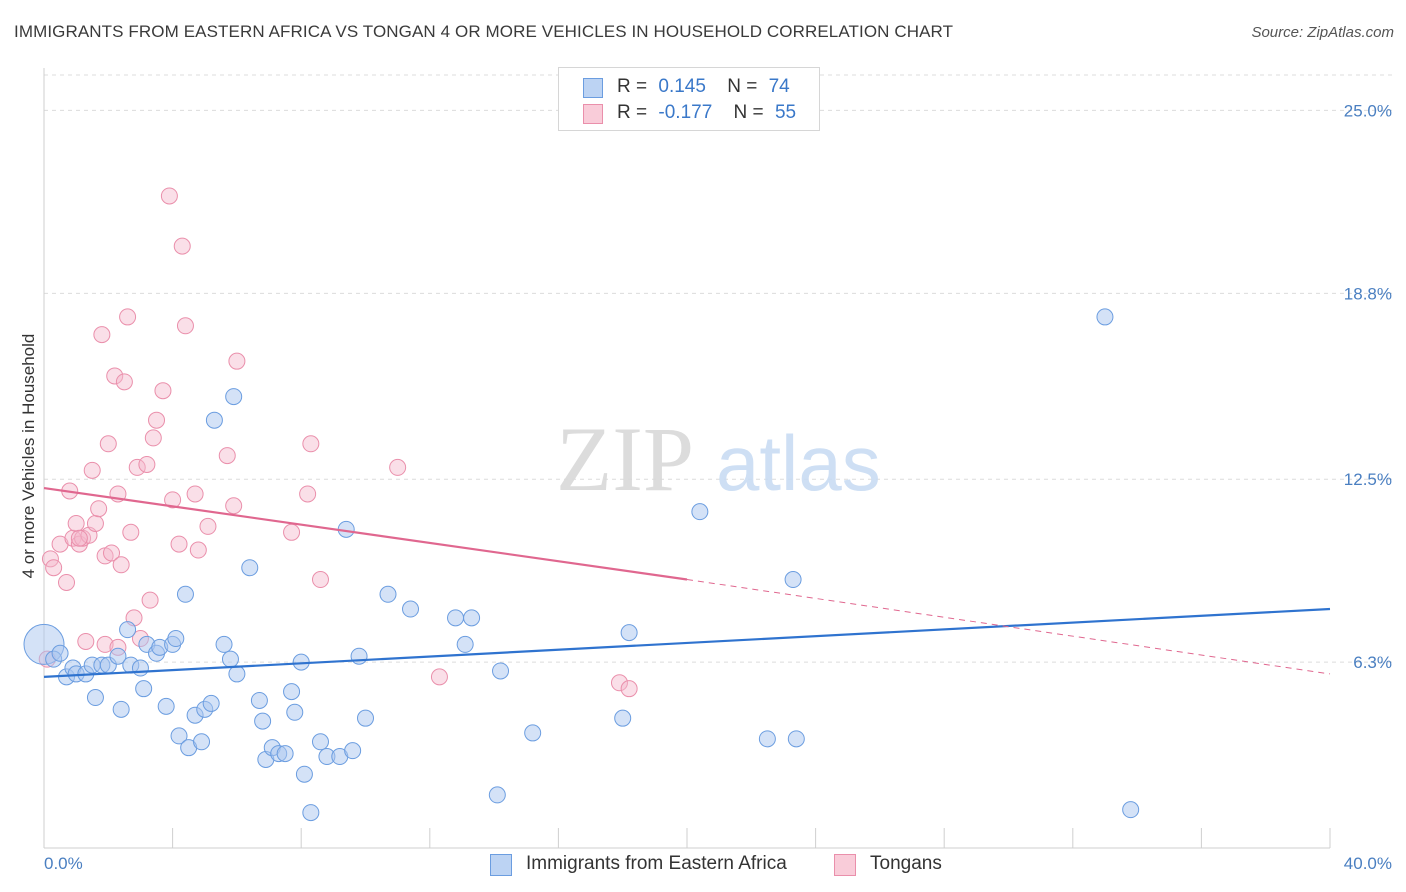 Image resolution: width=1406 pixels, height=892 pixels. What do you see at coordinates (625, 459) in the screenshot?
I see `watermark-zip: ZIP` at bounding box center [625, 459].